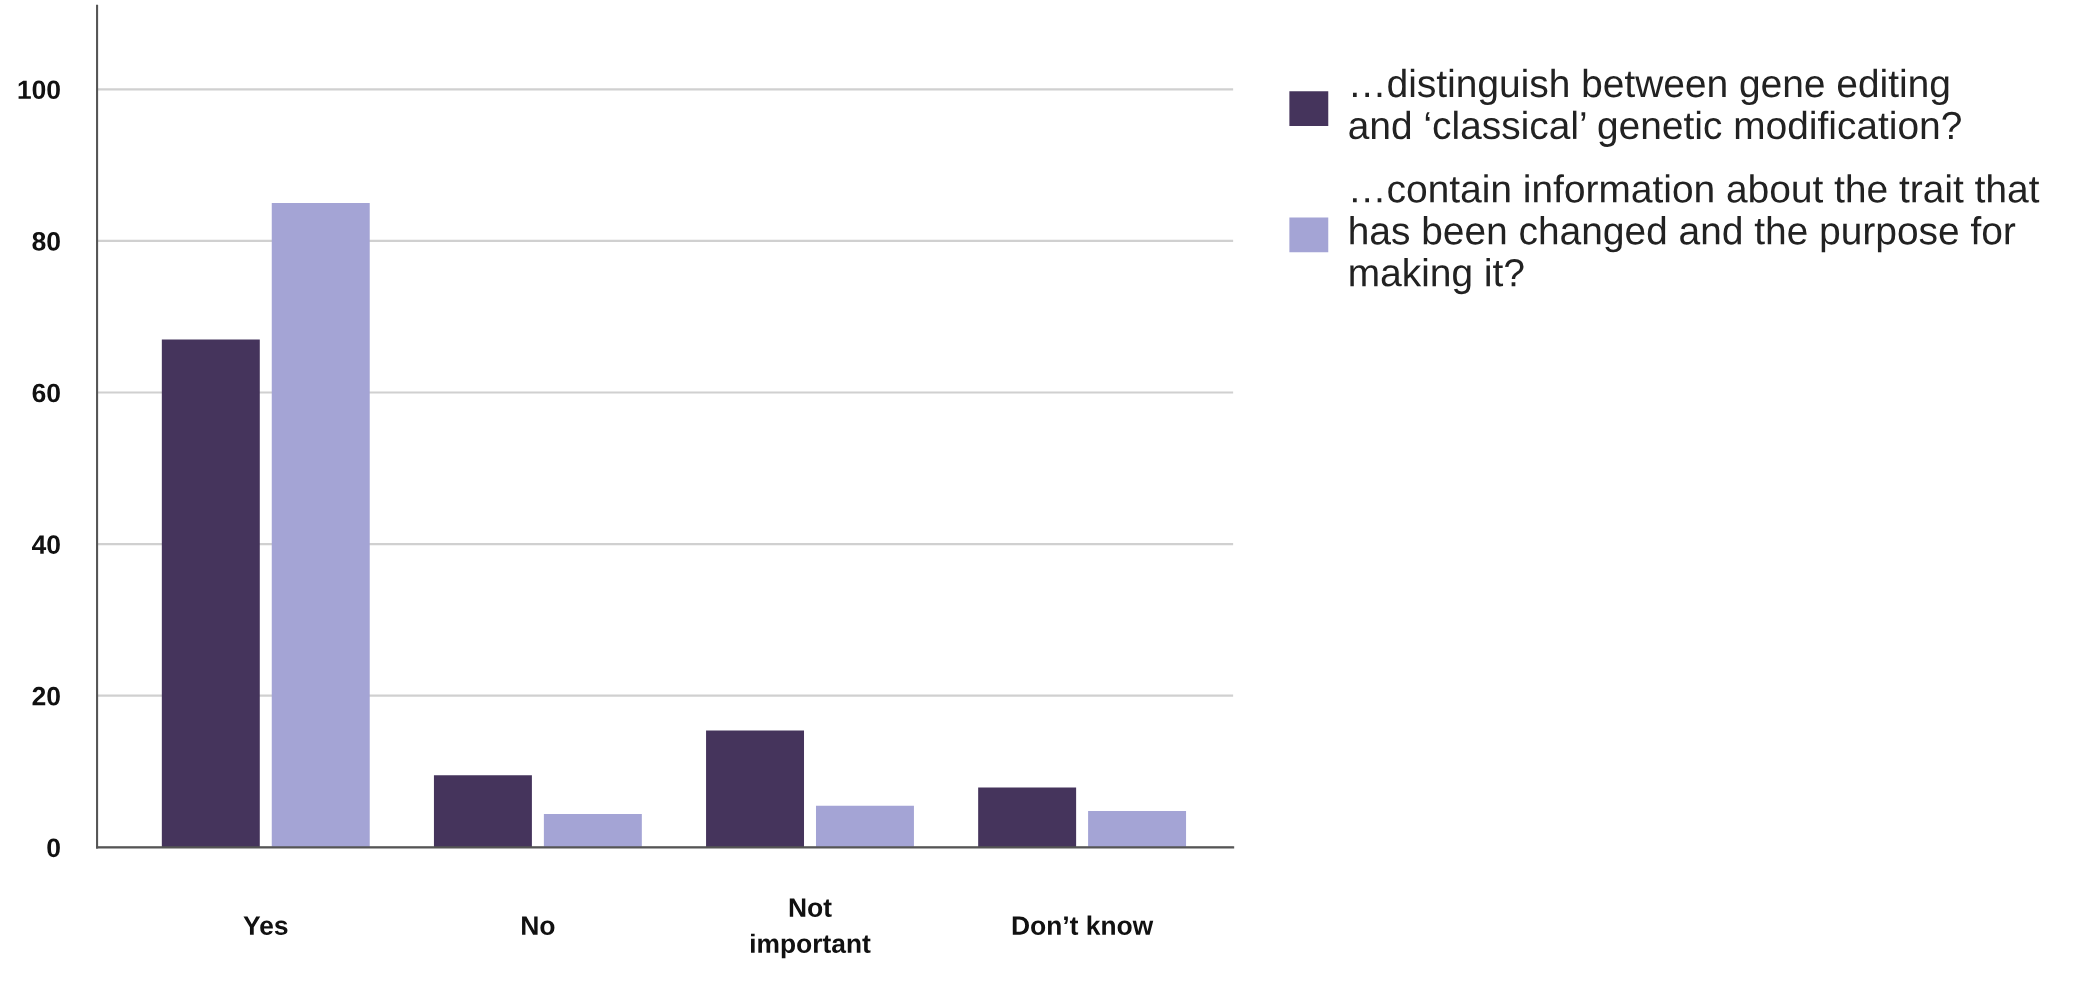  I want to click on x-tick-label: No, so click(538, 925).